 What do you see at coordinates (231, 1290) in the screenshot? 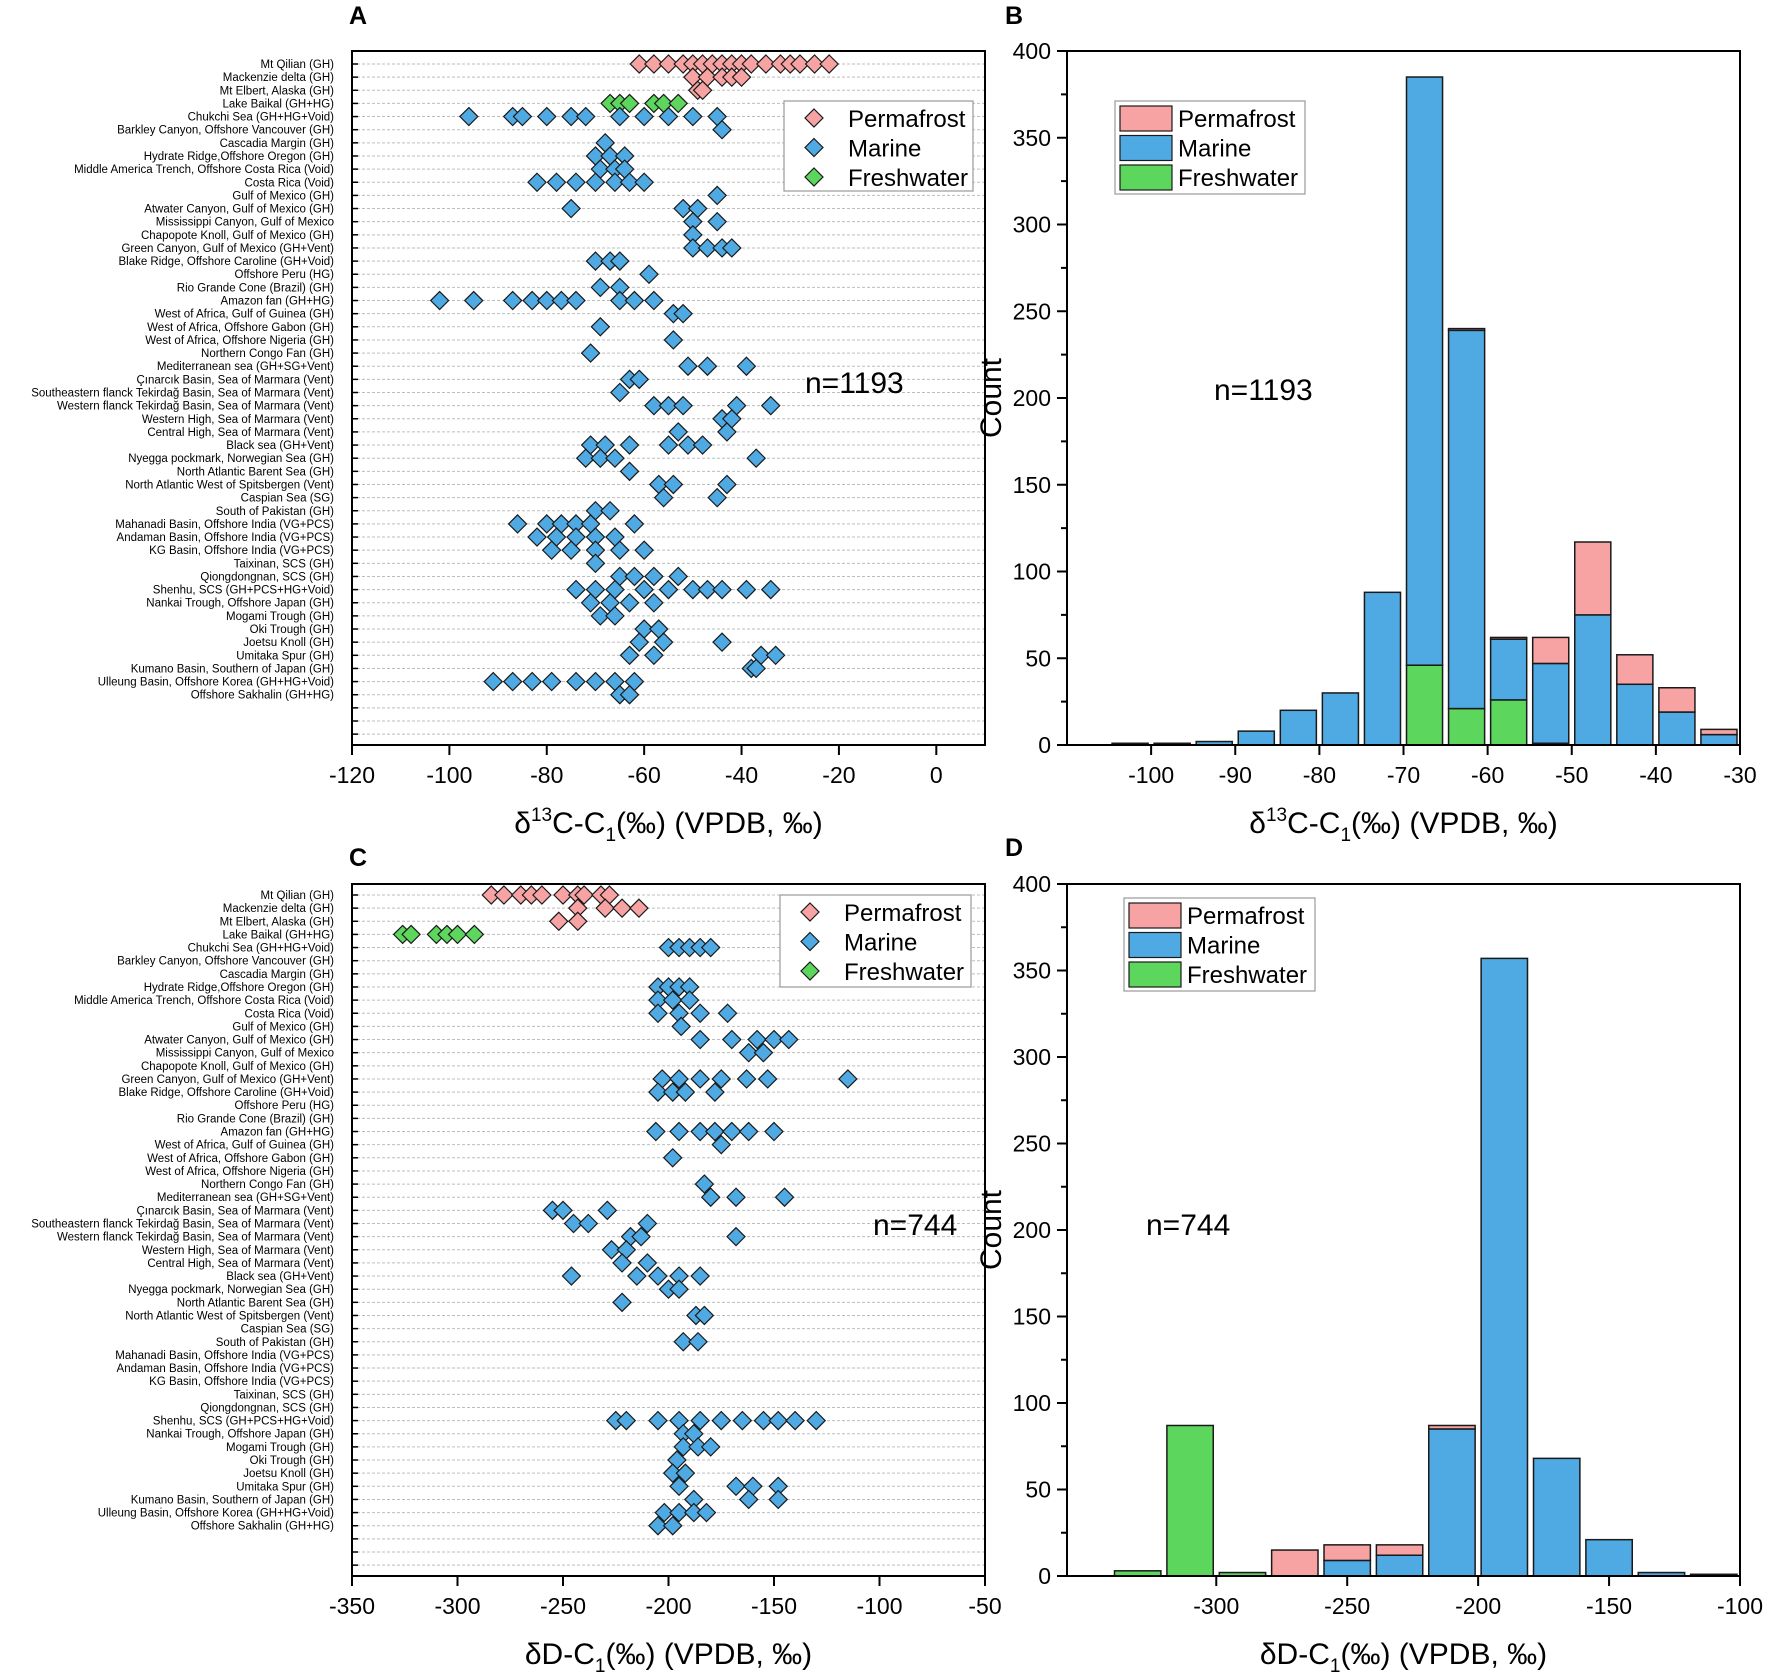
I see `category-label: Nyegga pockmark, Norwegian Sea (GH)` at bounding box center [231, 1290].